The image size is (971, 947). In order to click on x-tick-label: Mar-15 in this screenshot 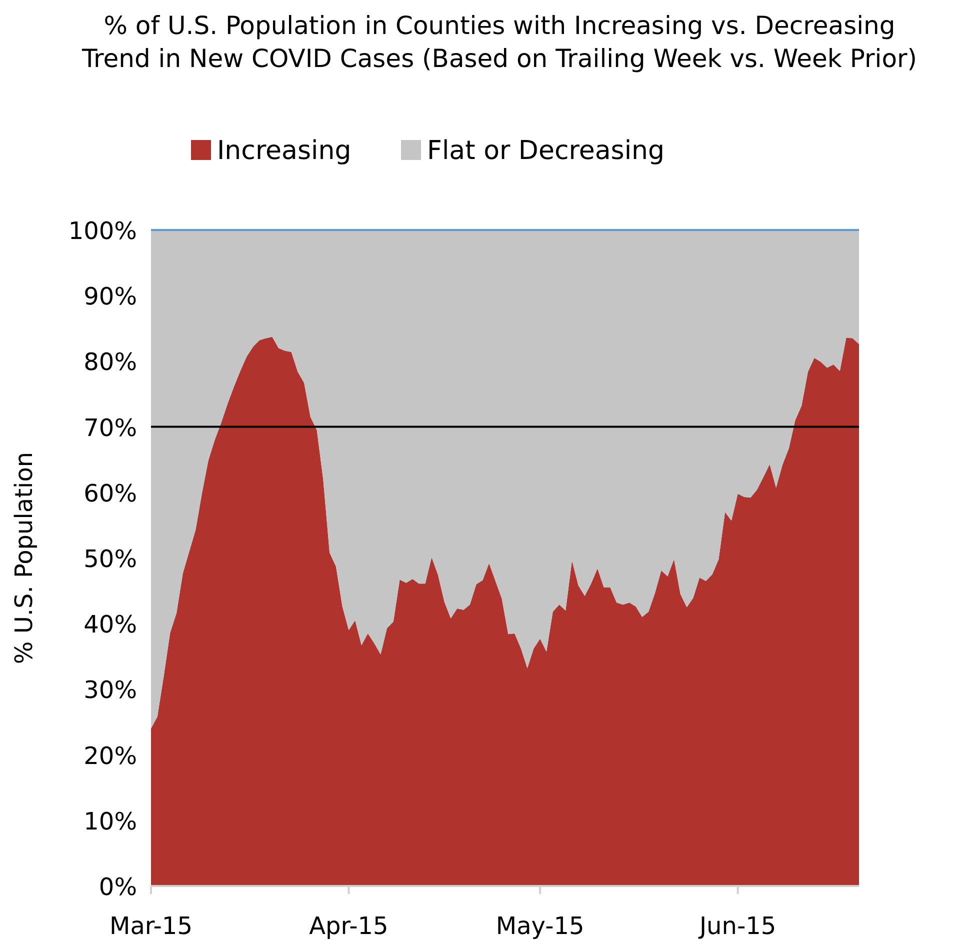, I will do `click(151, 926)`.